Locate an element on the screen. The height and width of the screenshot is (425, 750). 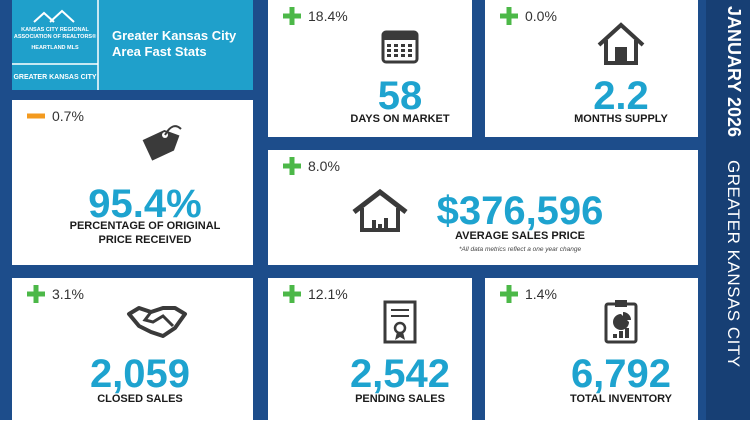
stat-label: PENDING SALES is located at coordinates (400, 399).